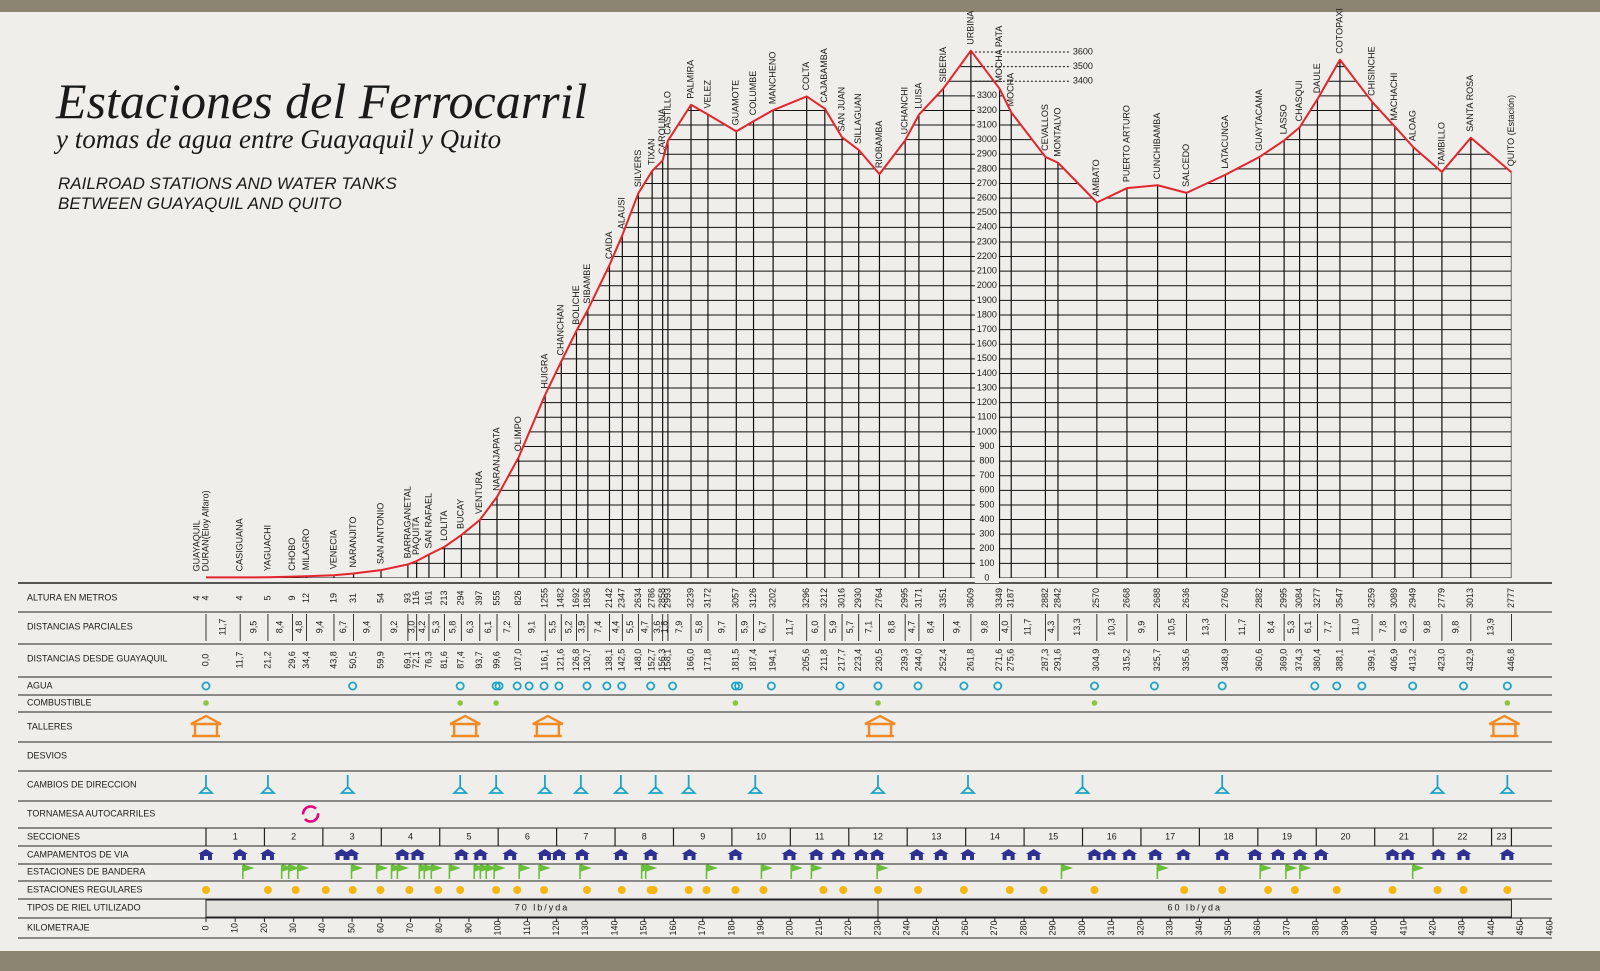 The image size is (1600, 971). What do you see at coordinates (1286, 927) in the screenshot?
I see `x-tick-label: 370` at bounding box center [1286, 927].